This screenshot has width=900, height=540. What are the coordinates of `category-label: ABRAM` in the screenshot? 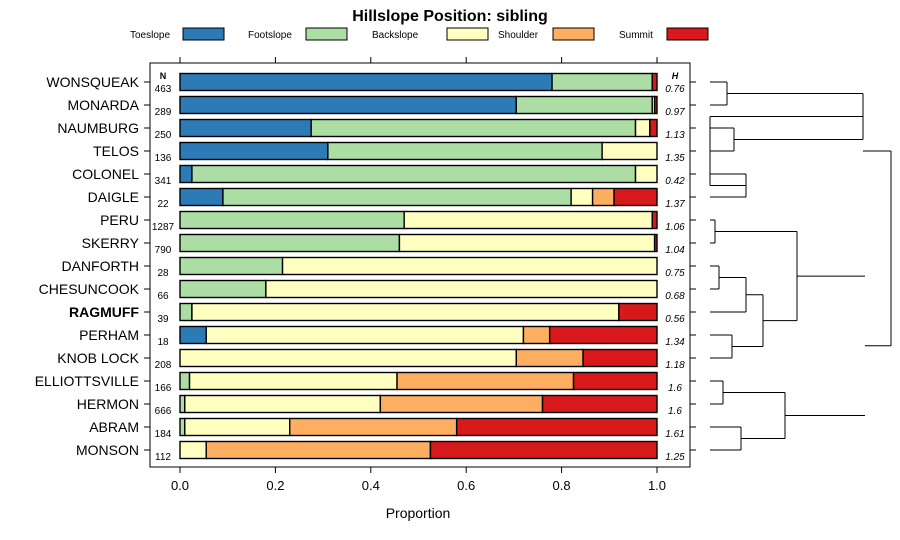 It's located at (114, 427).